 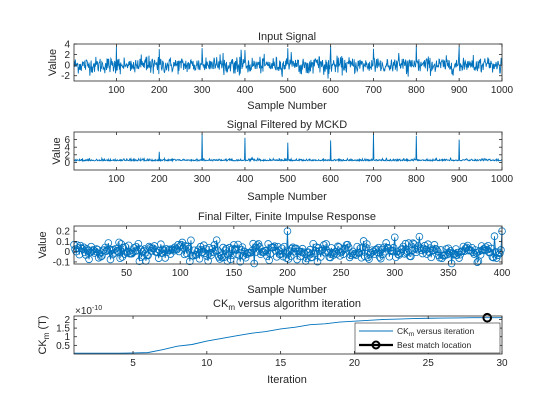 I want to click on panel1-ylabel: Value, so click(x=53, y=62).